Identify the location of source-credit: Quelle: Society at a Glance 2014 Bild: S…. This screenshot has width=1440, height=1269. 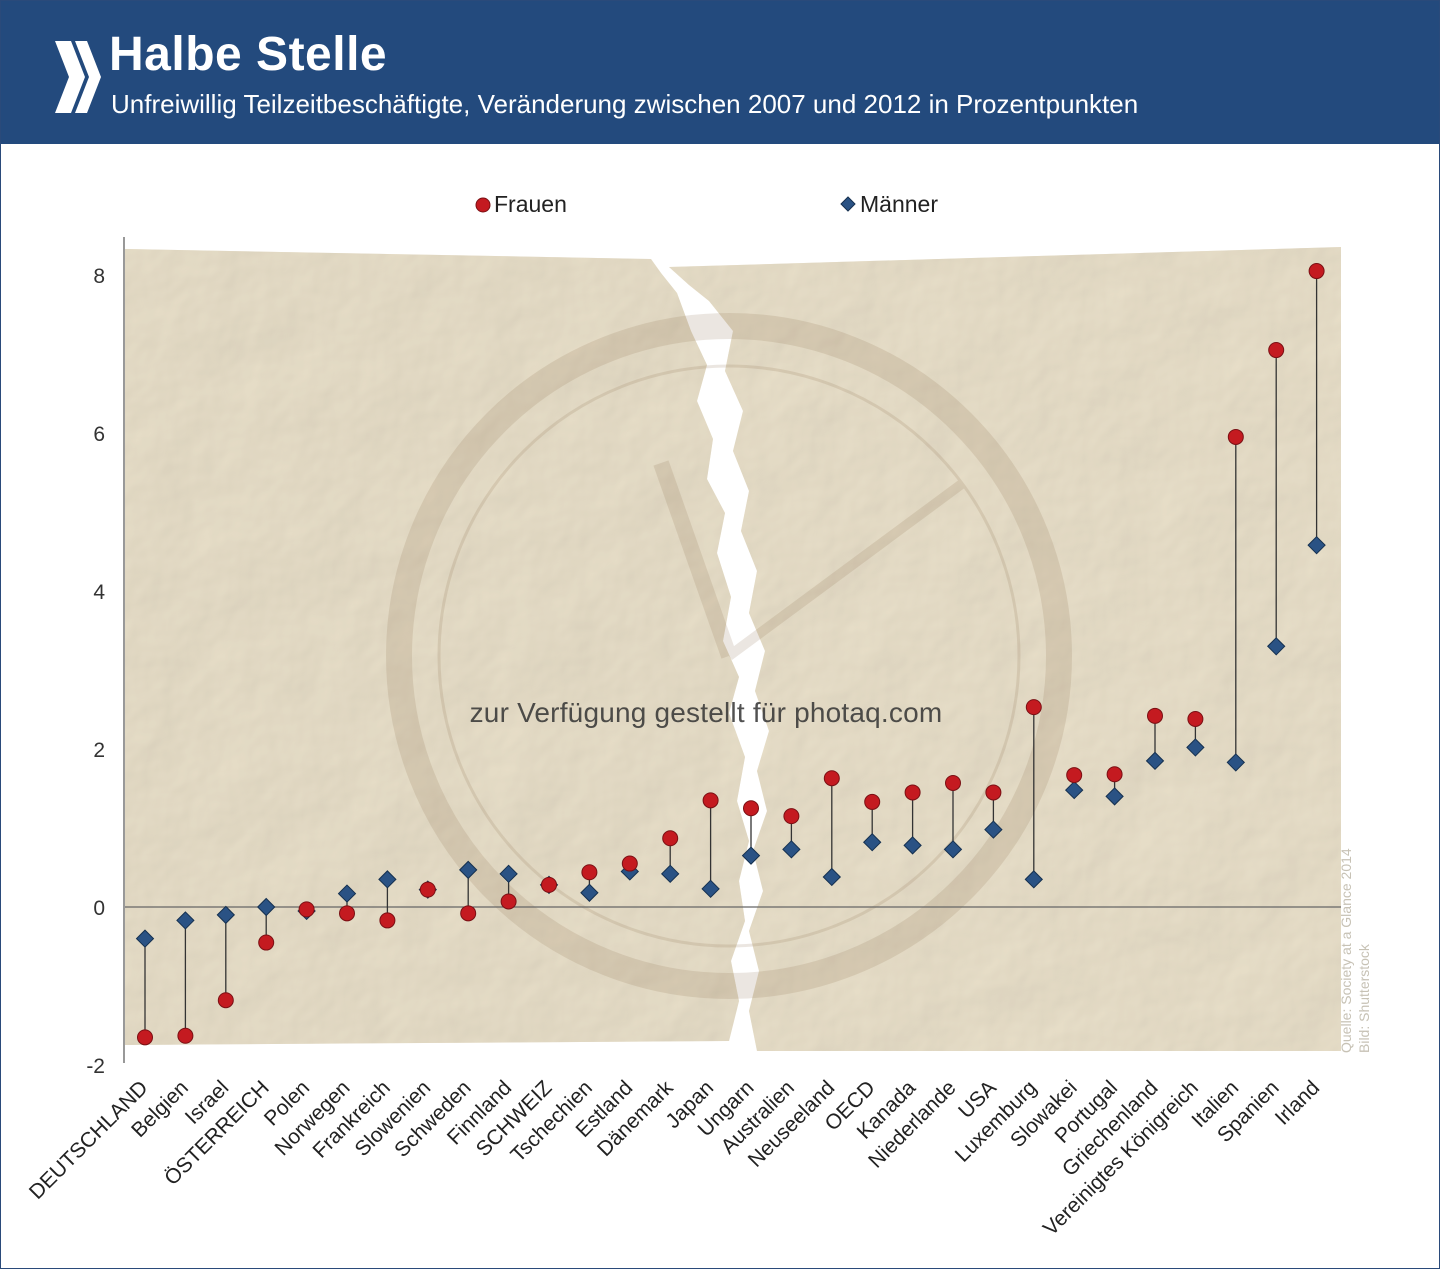
(1355, 950).